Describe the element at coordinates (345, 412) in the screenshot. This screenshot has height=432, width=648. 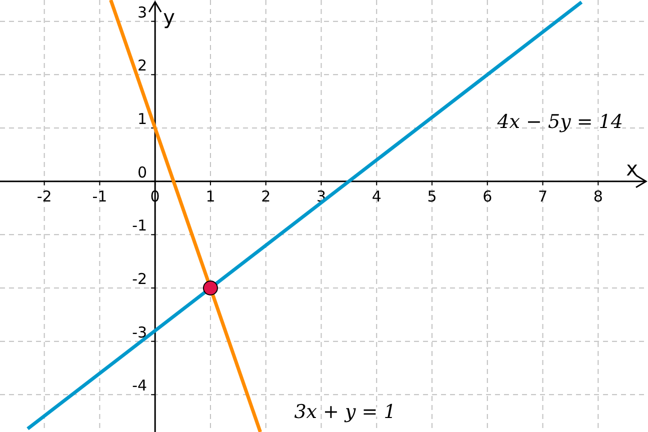
I see `annotation: 3x + y = 1` at that location.